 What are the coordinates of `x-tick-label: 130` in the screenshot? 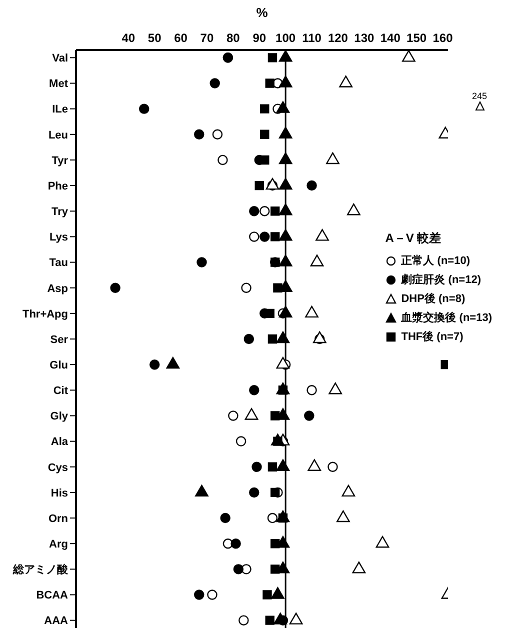 It's located at (364, 38).